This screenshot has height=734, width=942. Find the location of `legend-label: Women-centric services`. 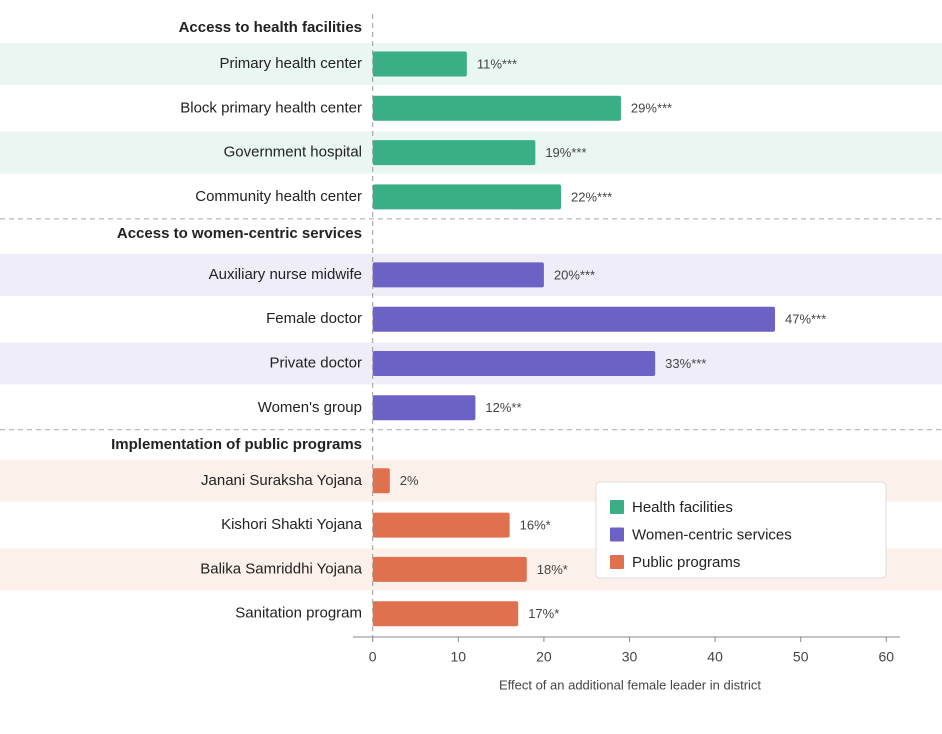

legend-label: Women-centric services is located at coordinates (712, 534).